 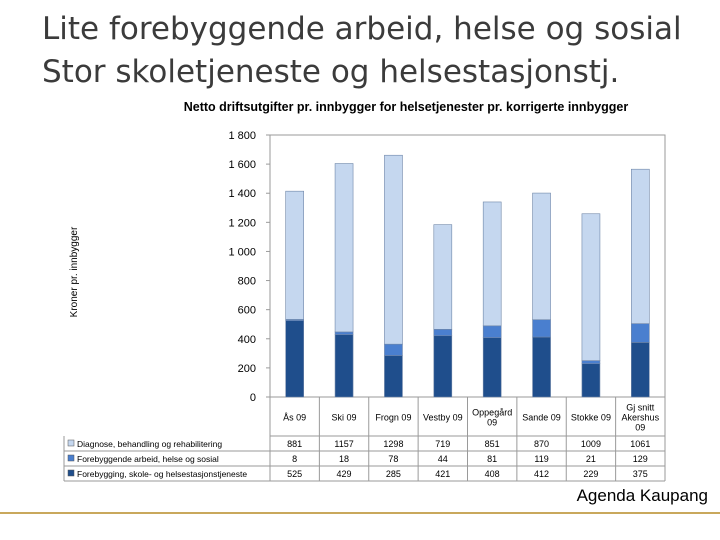 I want to click on table-cell-value: 81, so click(x=492, y=459).